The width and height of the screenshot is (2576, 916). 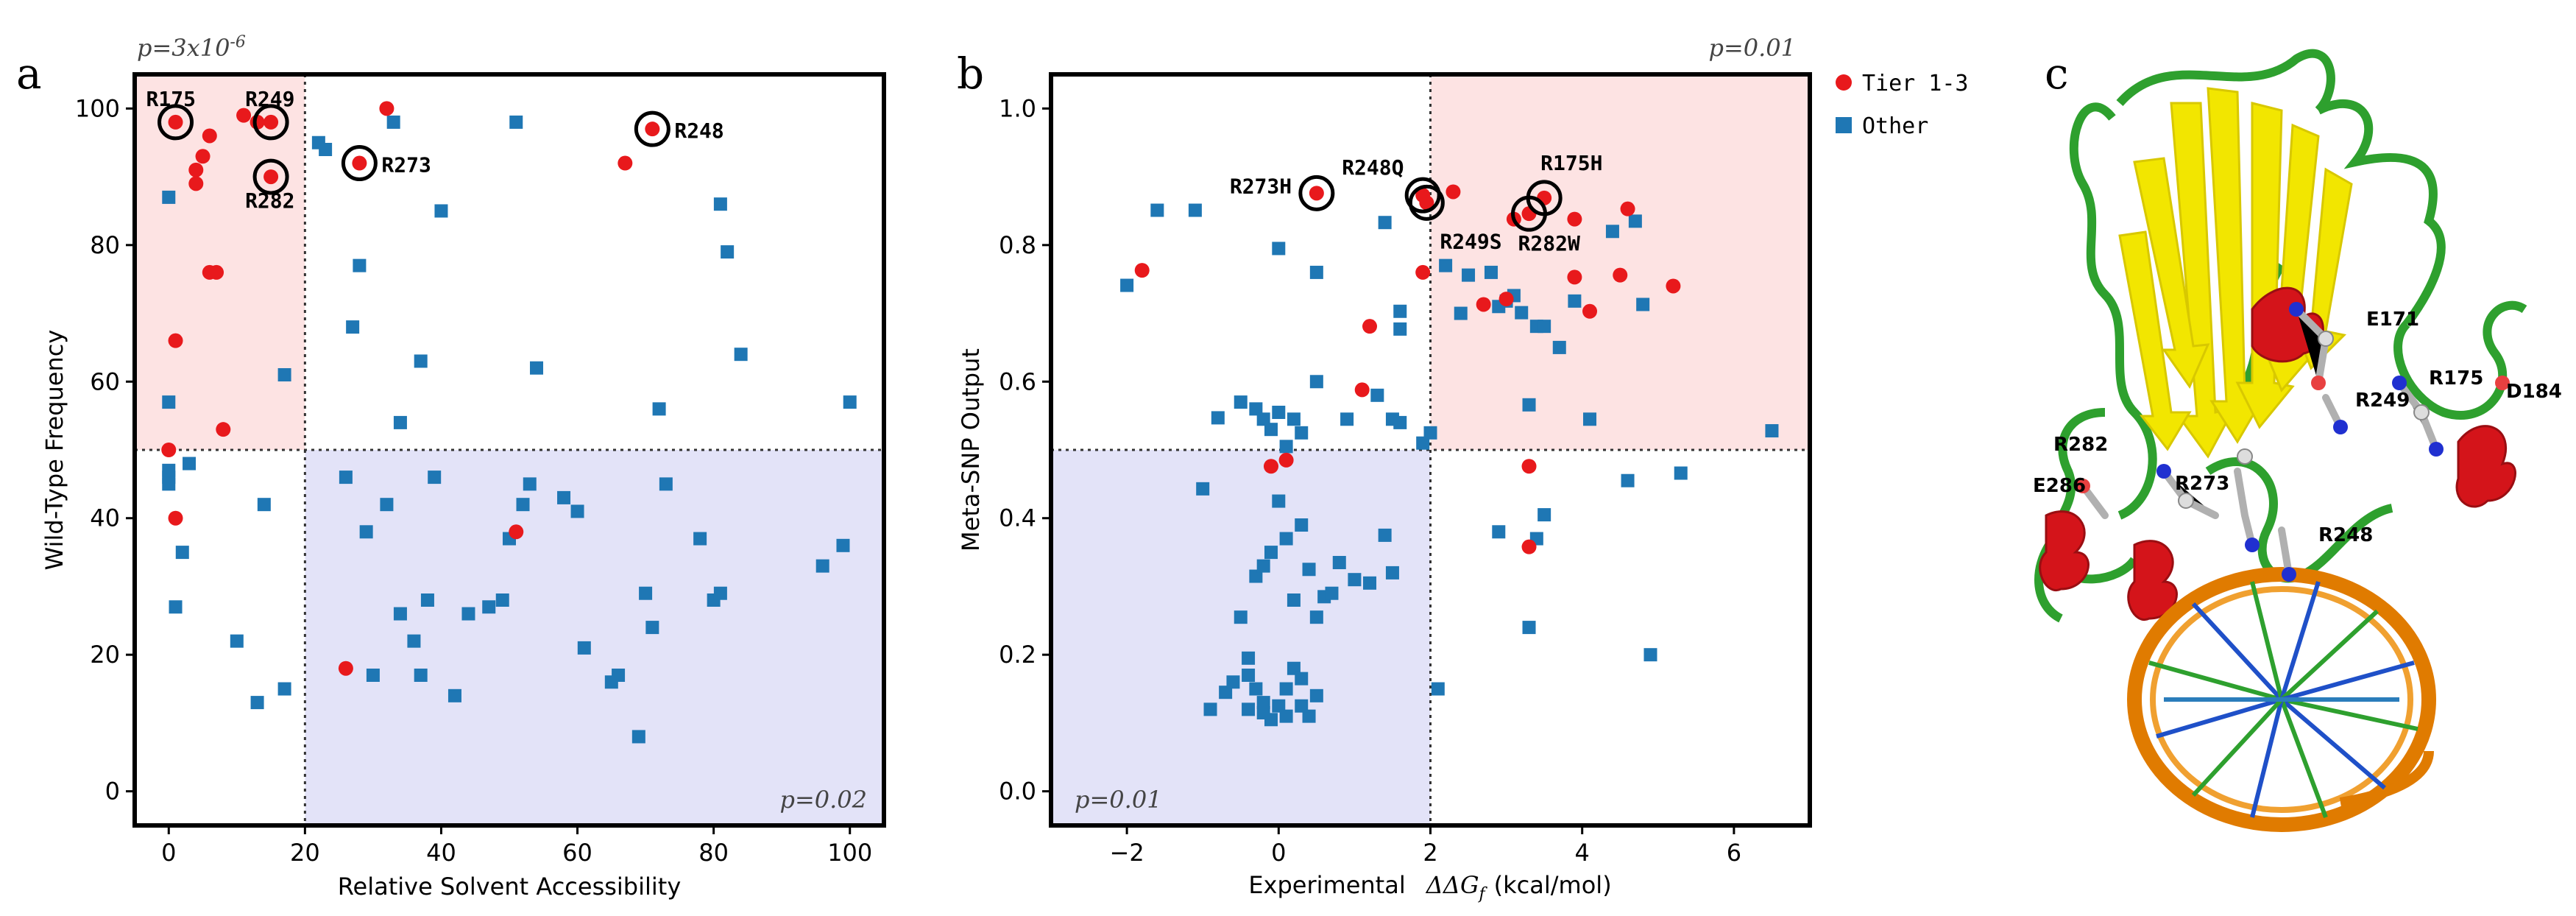 I want to click on annotation-label: R248, so click(x=698, y=131).